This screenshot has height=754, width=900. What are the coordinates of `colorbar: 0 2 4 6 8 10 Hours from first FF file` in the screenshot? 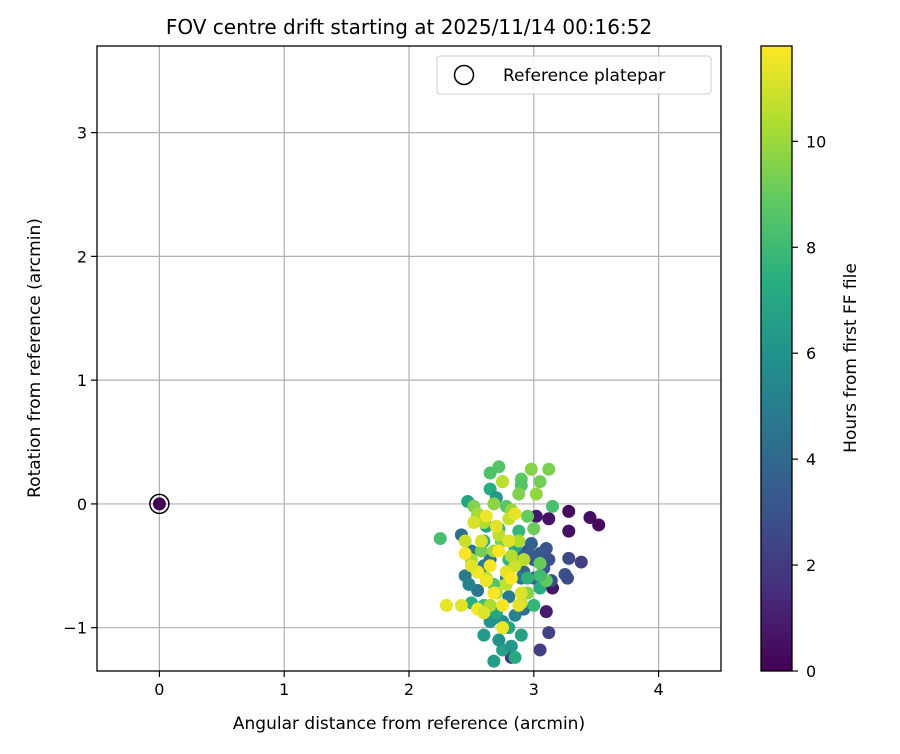 It's located at (810, 363).